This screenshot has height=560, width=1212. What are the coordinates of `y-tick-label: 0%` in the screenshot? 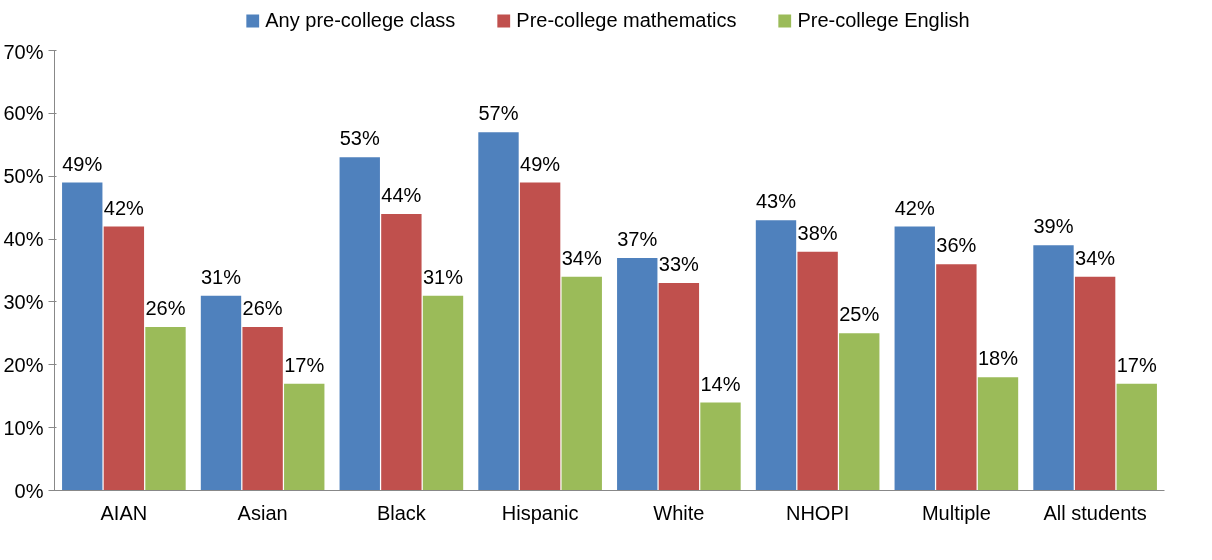 It's located at (29, 490).